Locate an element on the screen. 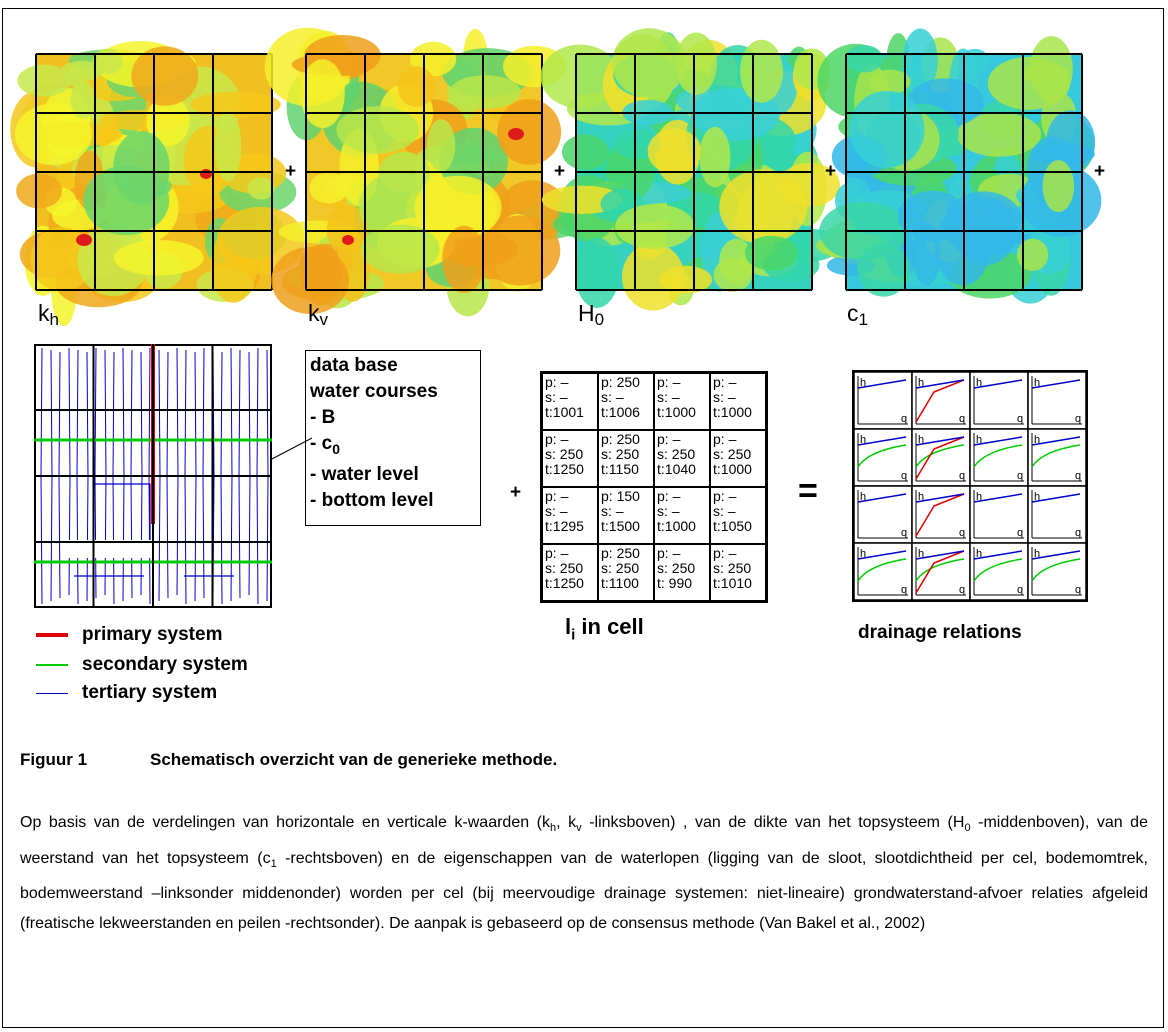  cell-values: p: 250 s: – t:1006 is located at coordinates (626, 401).